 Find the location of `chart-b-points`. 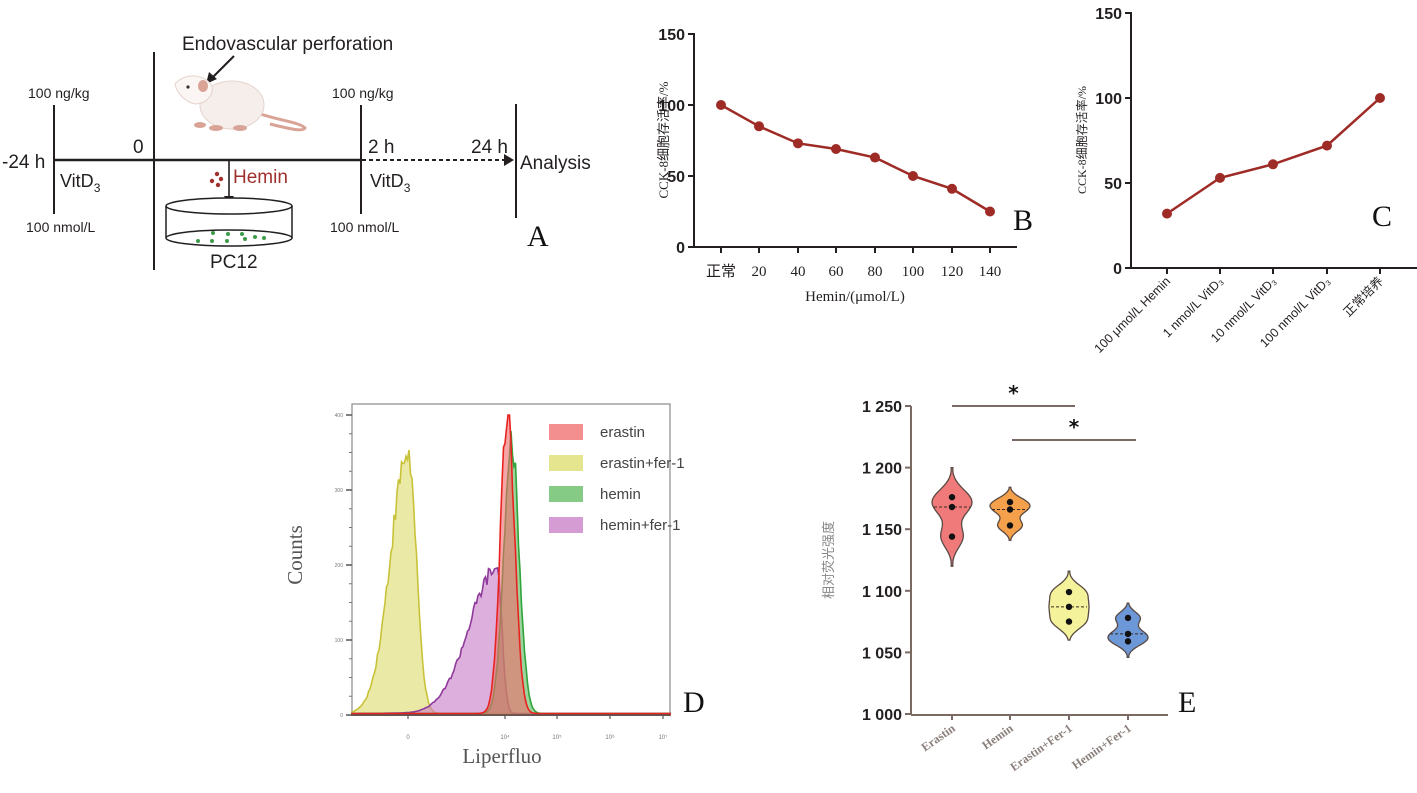

chart-b-points is located at coordinates (855, 158).